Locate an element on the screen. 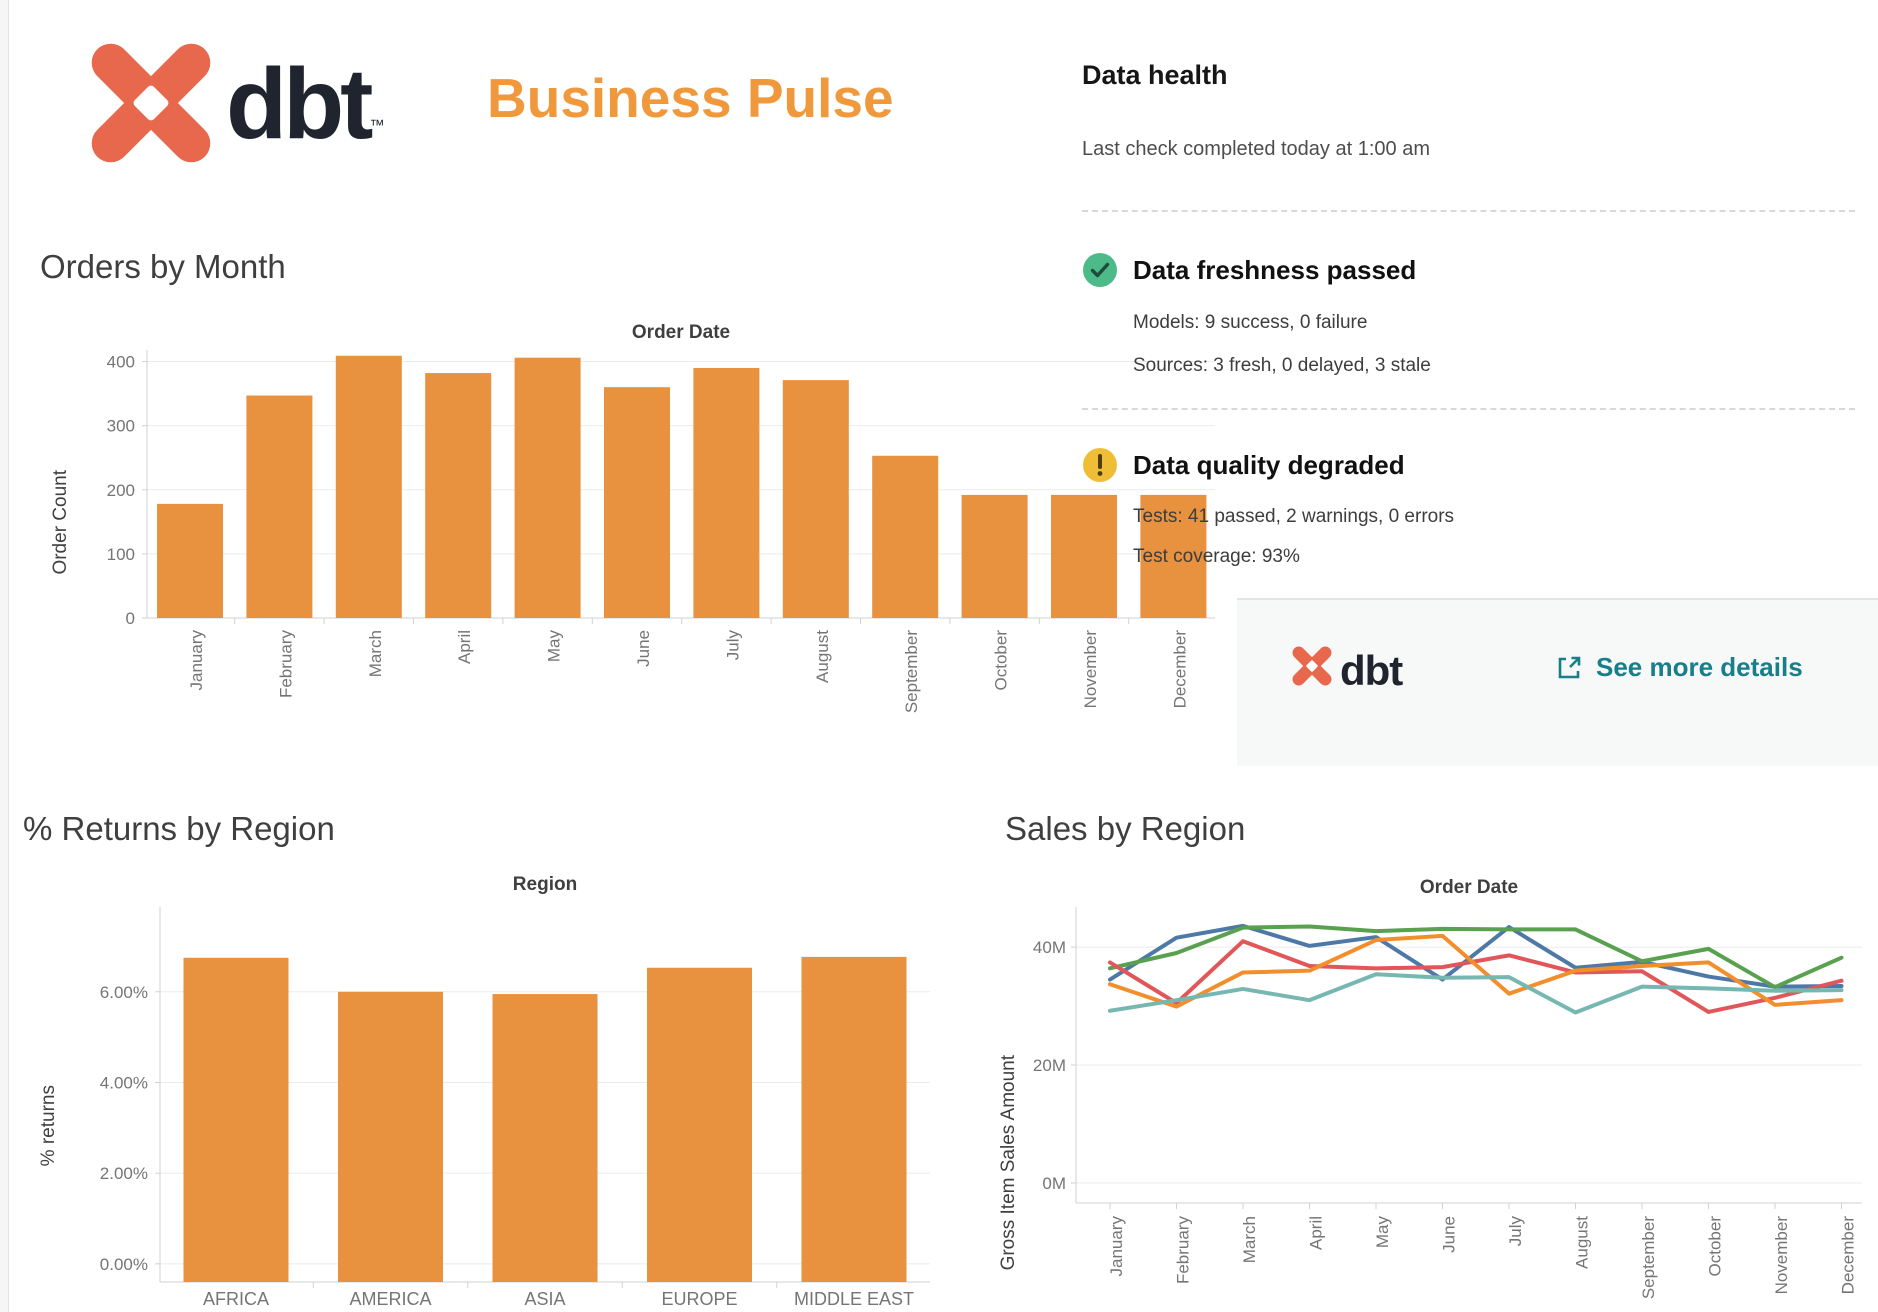 The width and height of the screenshot is (1878, 1312). bar-january is located at coordinates (190, 560).